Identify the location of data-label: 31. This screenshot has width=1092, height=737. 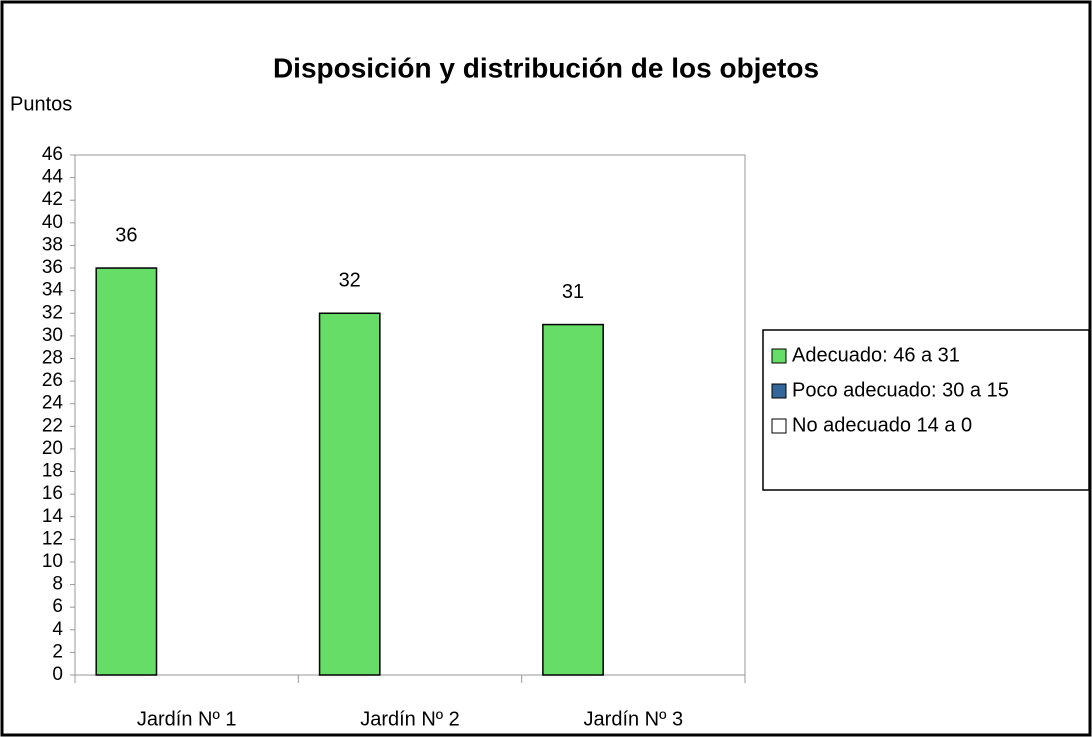
(573, 292).